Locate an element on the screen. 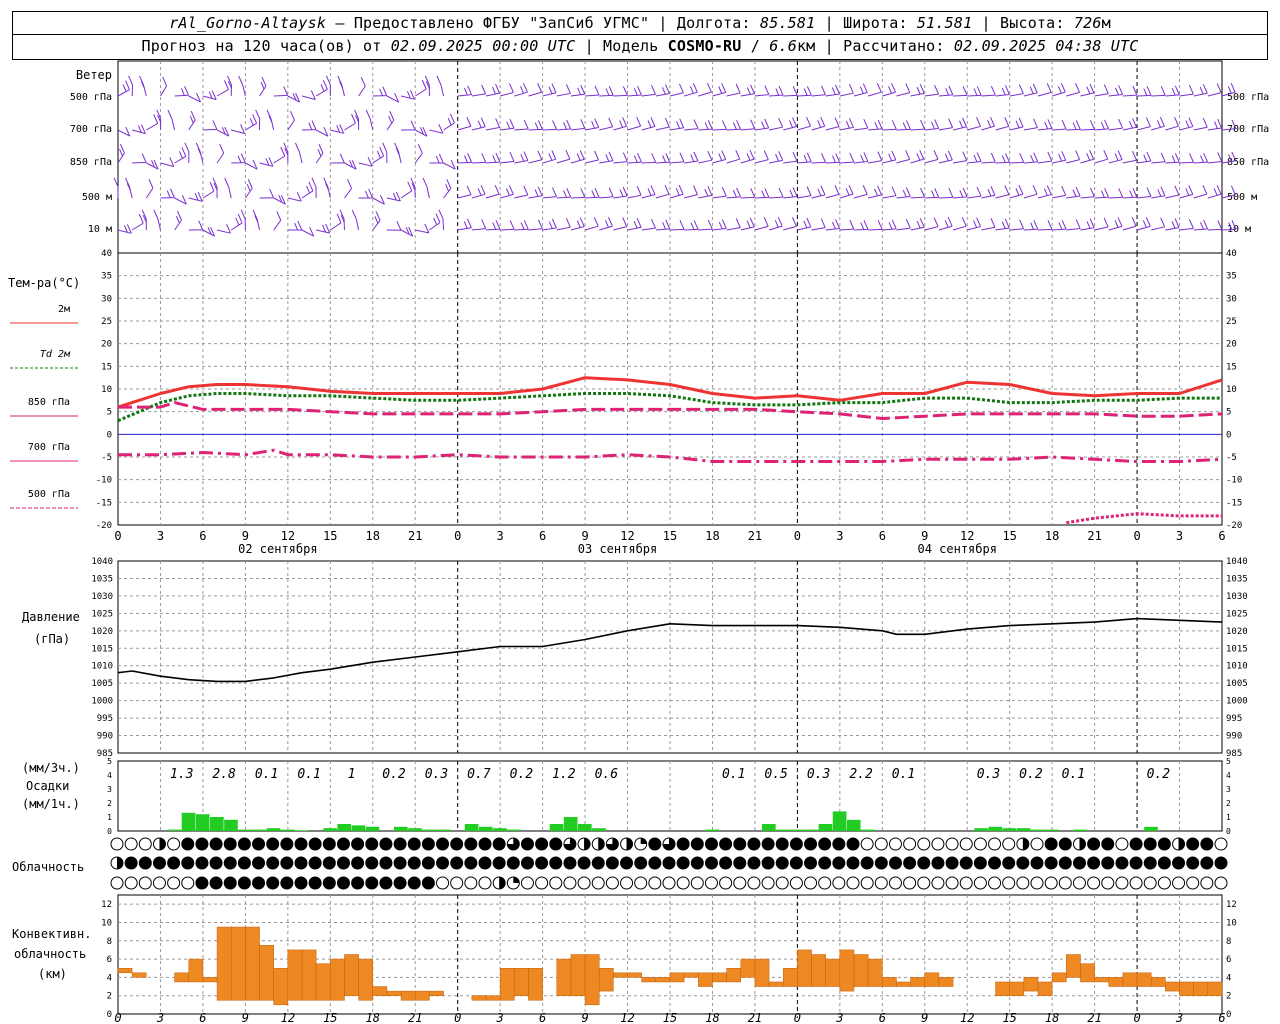 The height and width of the screenshot is (1024, 1280). conv-hour-label: 9 is located at coordinates (584, 1017).